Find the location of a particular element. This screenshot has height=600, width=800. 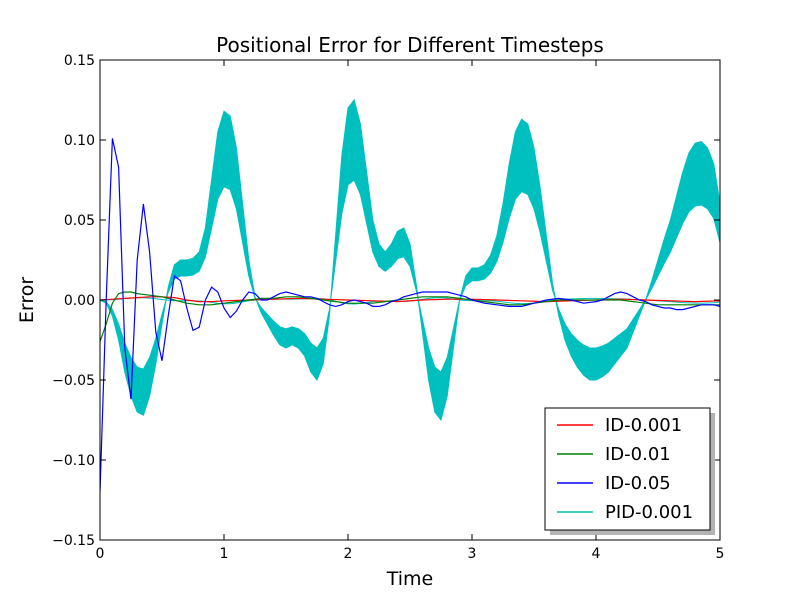

x-tick-label: 3 is located at coordinates (472, 554).